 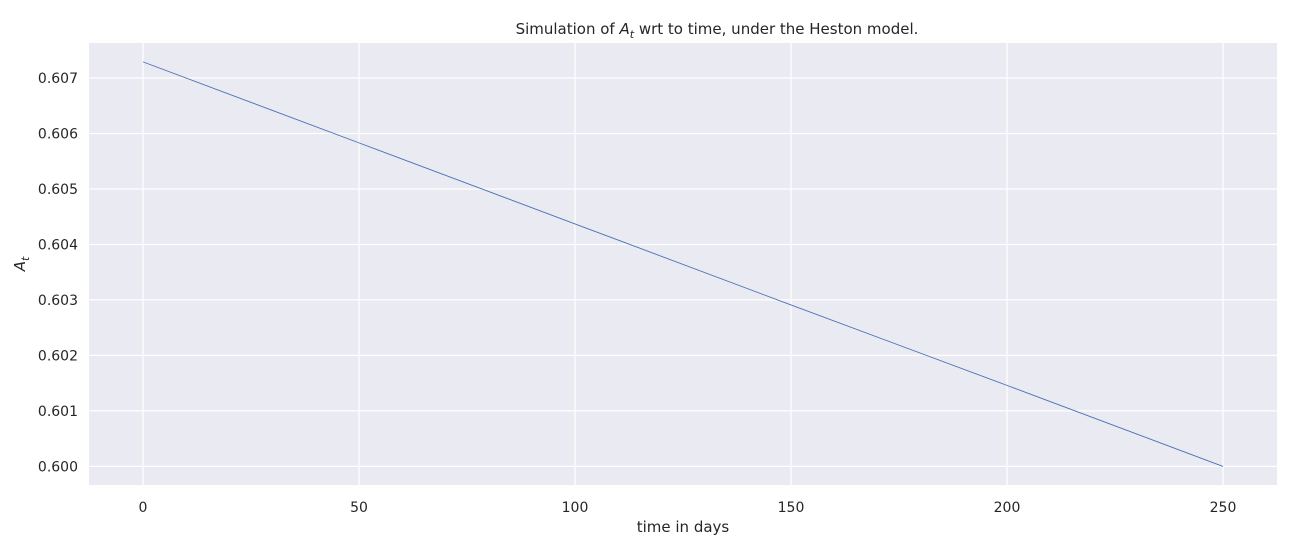 I want to click on y-tick-label: 0.605, so click(x=58, y=190).